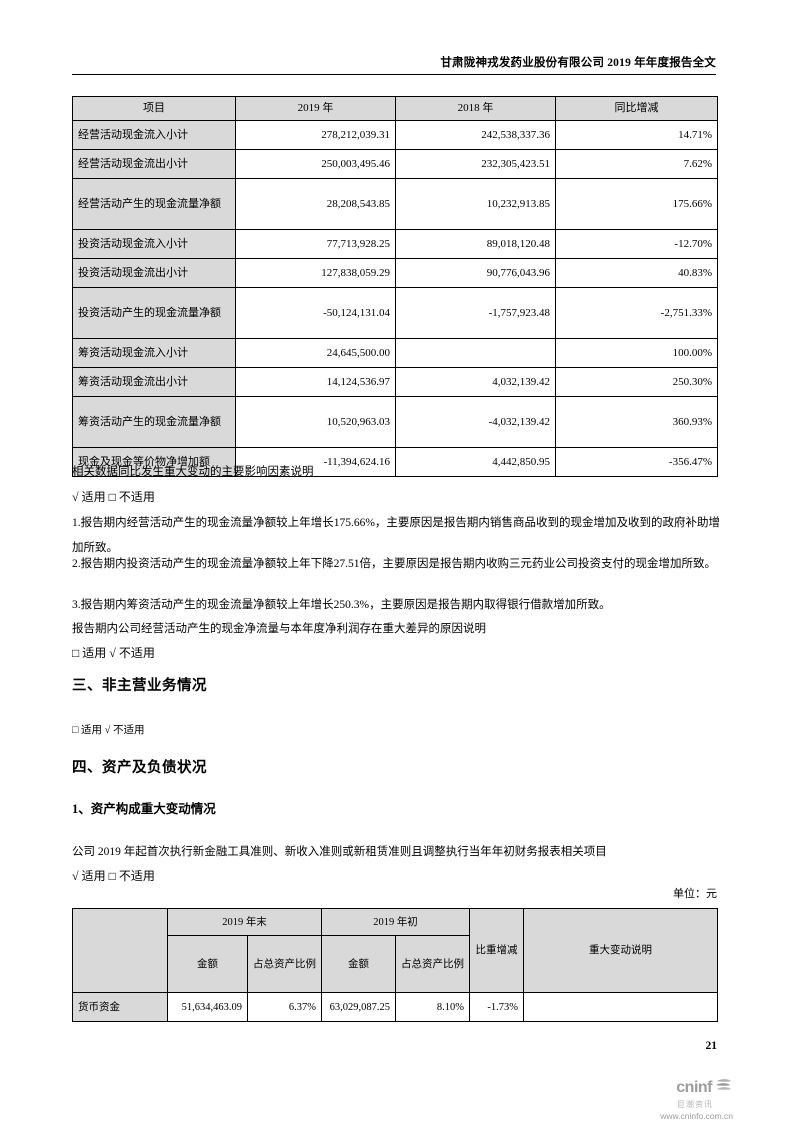  What do you see at coordinates (154, 273) in the screenshot?
I see `row-label: 投资活动现金流出小计` at bounding box center [154, 273].